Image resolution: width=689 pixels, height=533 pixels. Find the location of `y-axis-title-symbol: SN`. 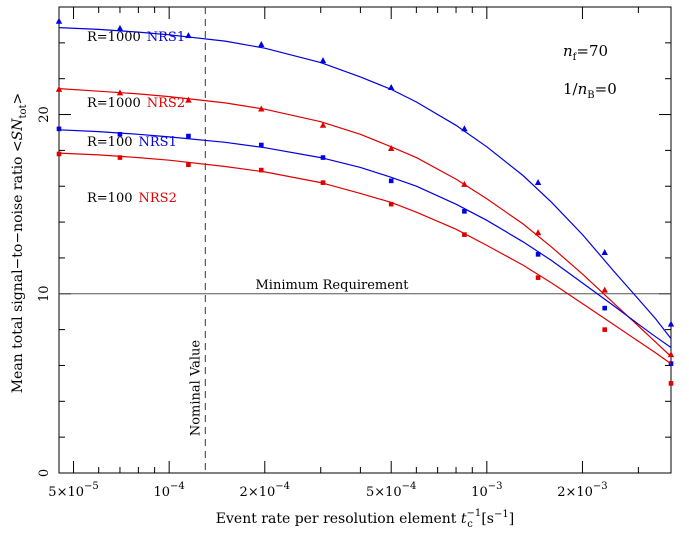

y-axis-title-symbol: SN is located at coordinates (18, 129).